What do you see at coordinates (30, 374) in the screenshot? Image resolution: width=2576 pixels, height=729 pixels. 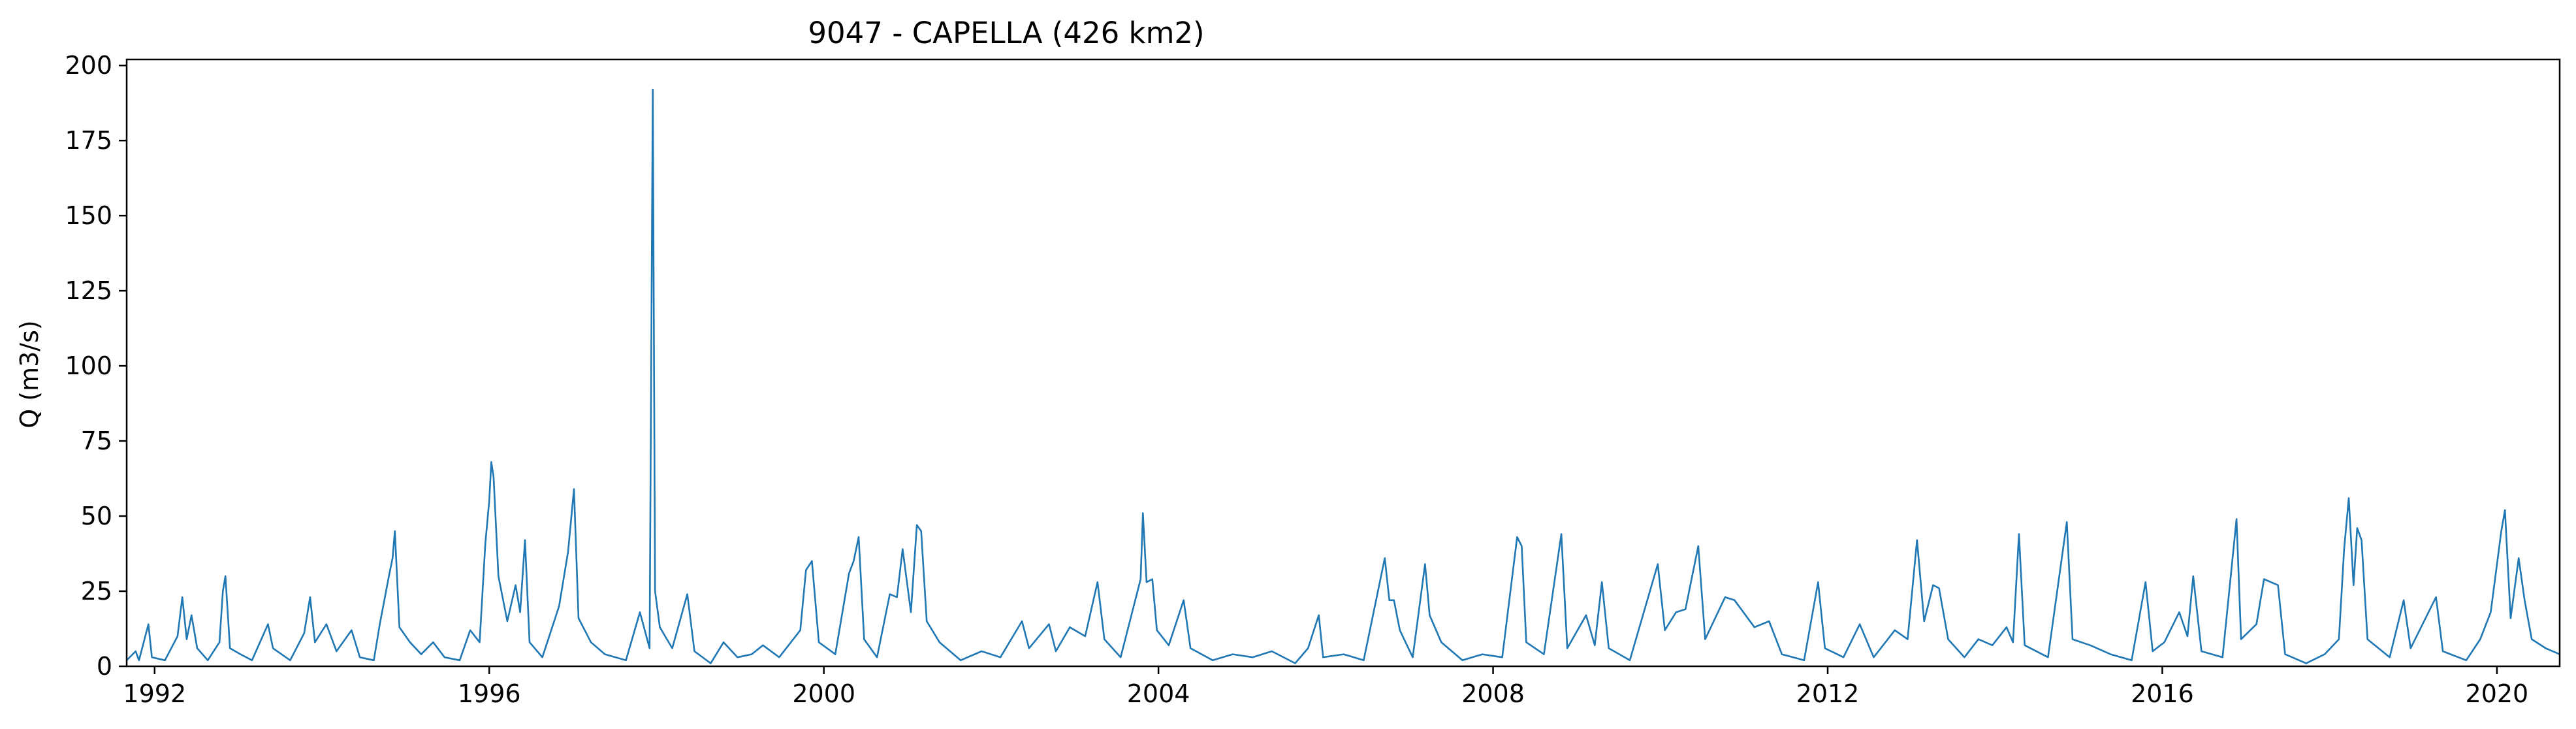 I see `y-axis-label: Q (m3/s)` at bounding box center [30, 374].